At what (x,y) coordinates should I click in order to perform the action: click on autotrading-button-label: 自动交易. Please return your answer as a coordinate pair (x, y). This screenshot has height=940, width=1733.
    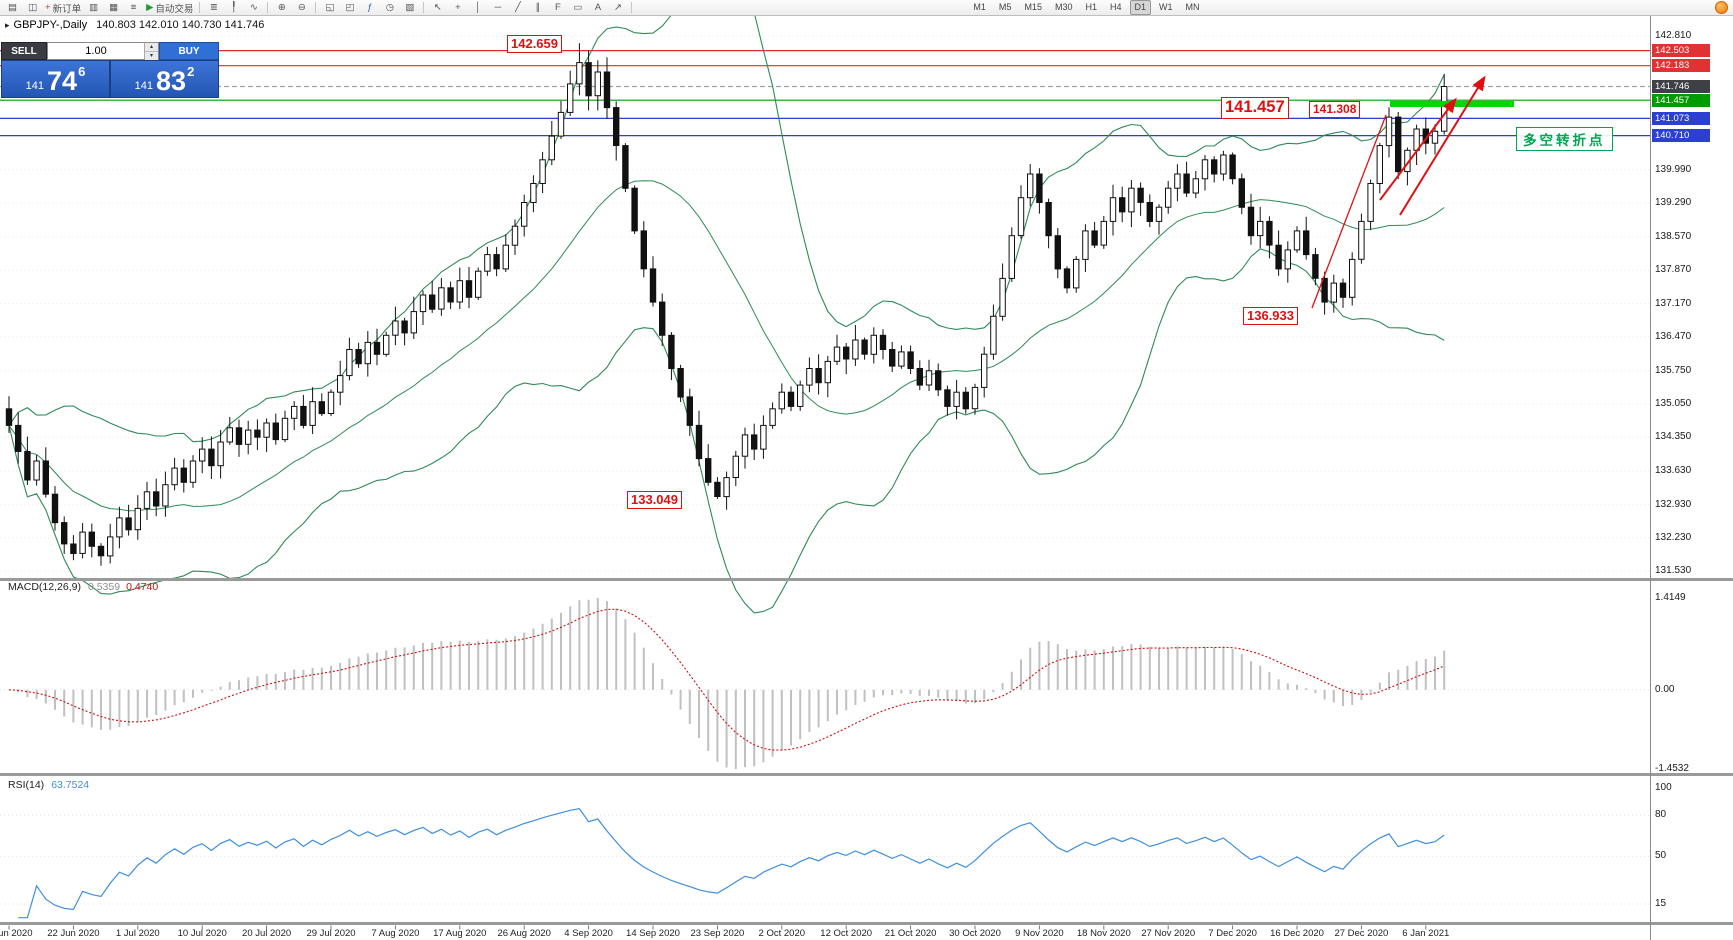
    Looking at the image, I should click on (174, 9).